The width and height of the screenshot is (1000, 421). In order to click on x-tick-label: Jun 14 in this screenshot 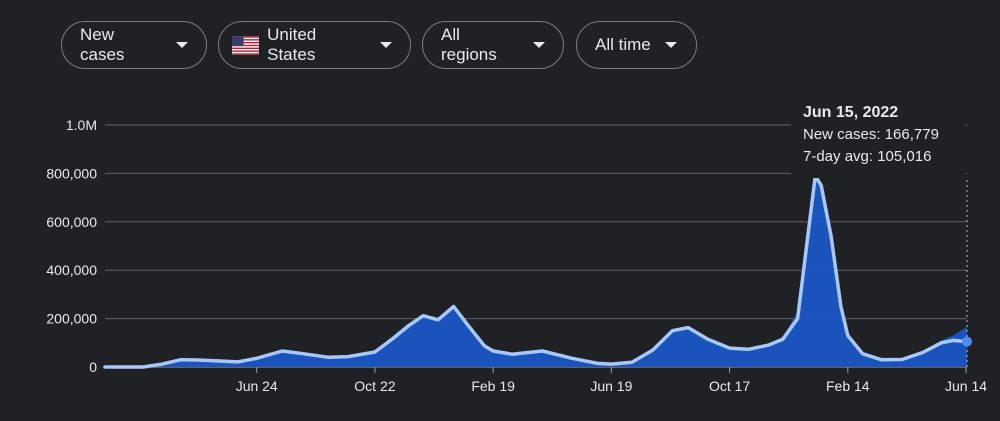, I will do `click(966, 386)`.